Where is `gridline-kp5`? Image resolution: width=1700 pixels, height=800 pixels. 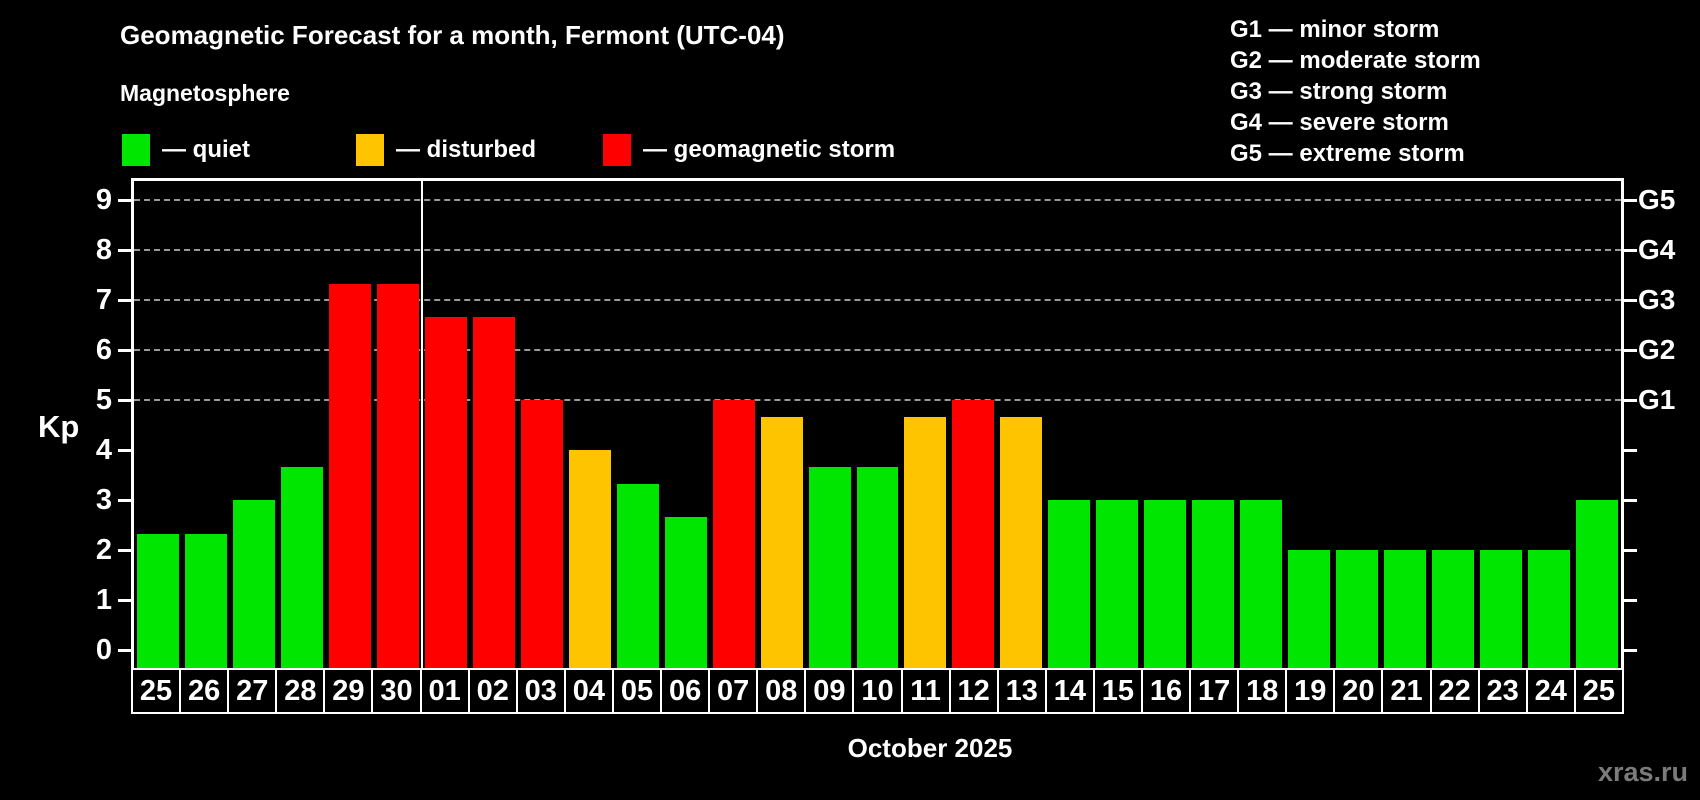
gridline-kp5 is located at coordinates (877, 400).